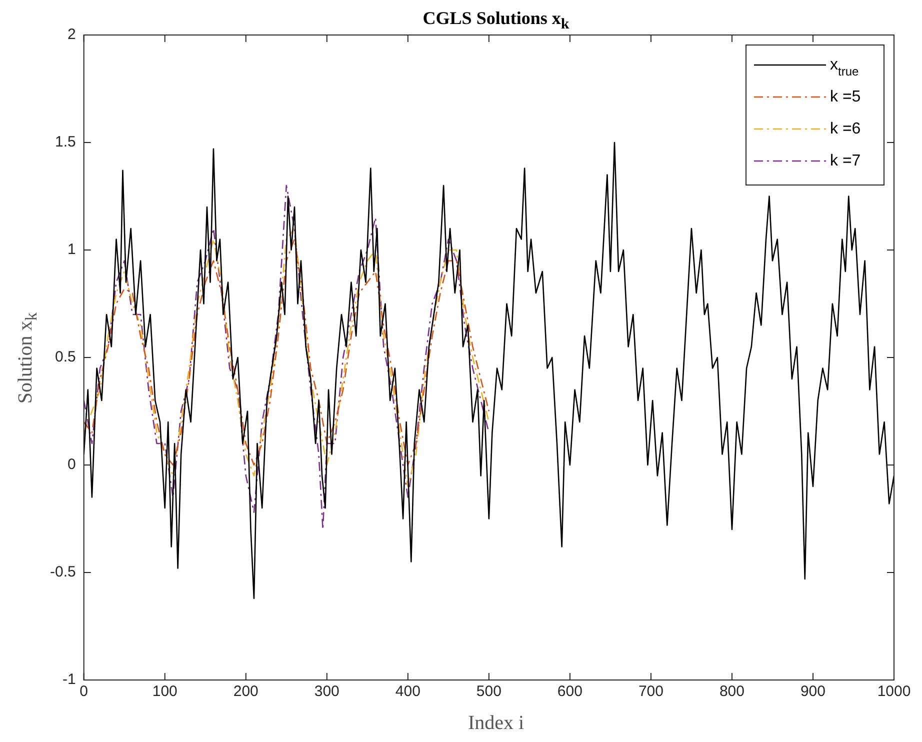 The image size is (922, 742). Describe the element at coordinates (845, 161) in the screenshot. I see `legend-label: k =7` at that location.